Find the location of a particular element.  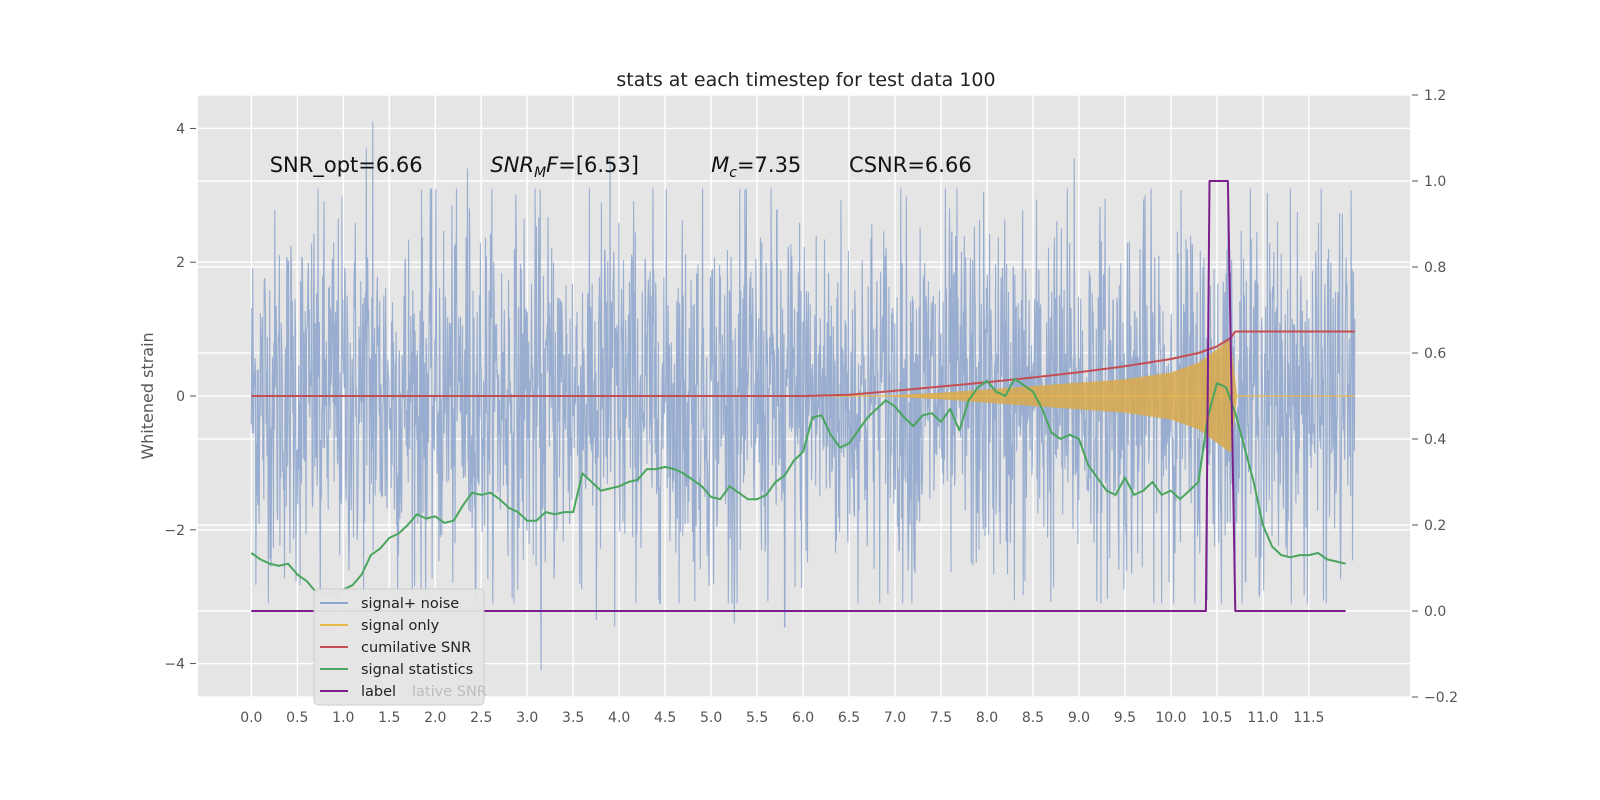

annotation-text: CSNR=6.66 is located at coordinates (910, 165).